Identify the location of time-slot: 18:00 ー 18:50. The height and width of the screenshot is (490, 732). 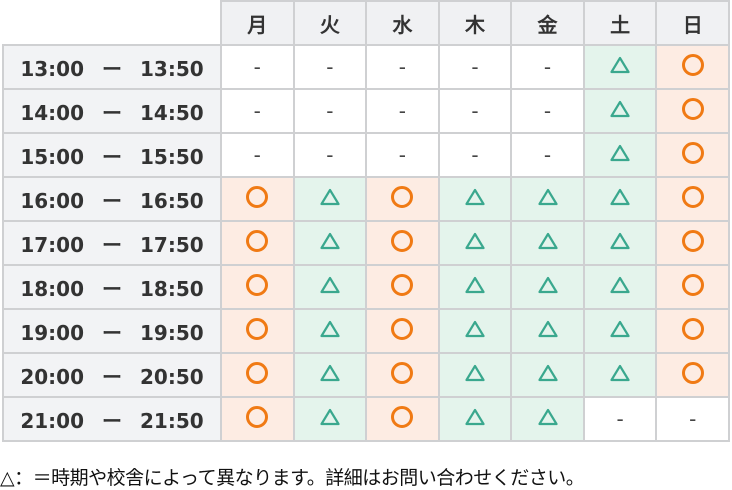
(112, 287).